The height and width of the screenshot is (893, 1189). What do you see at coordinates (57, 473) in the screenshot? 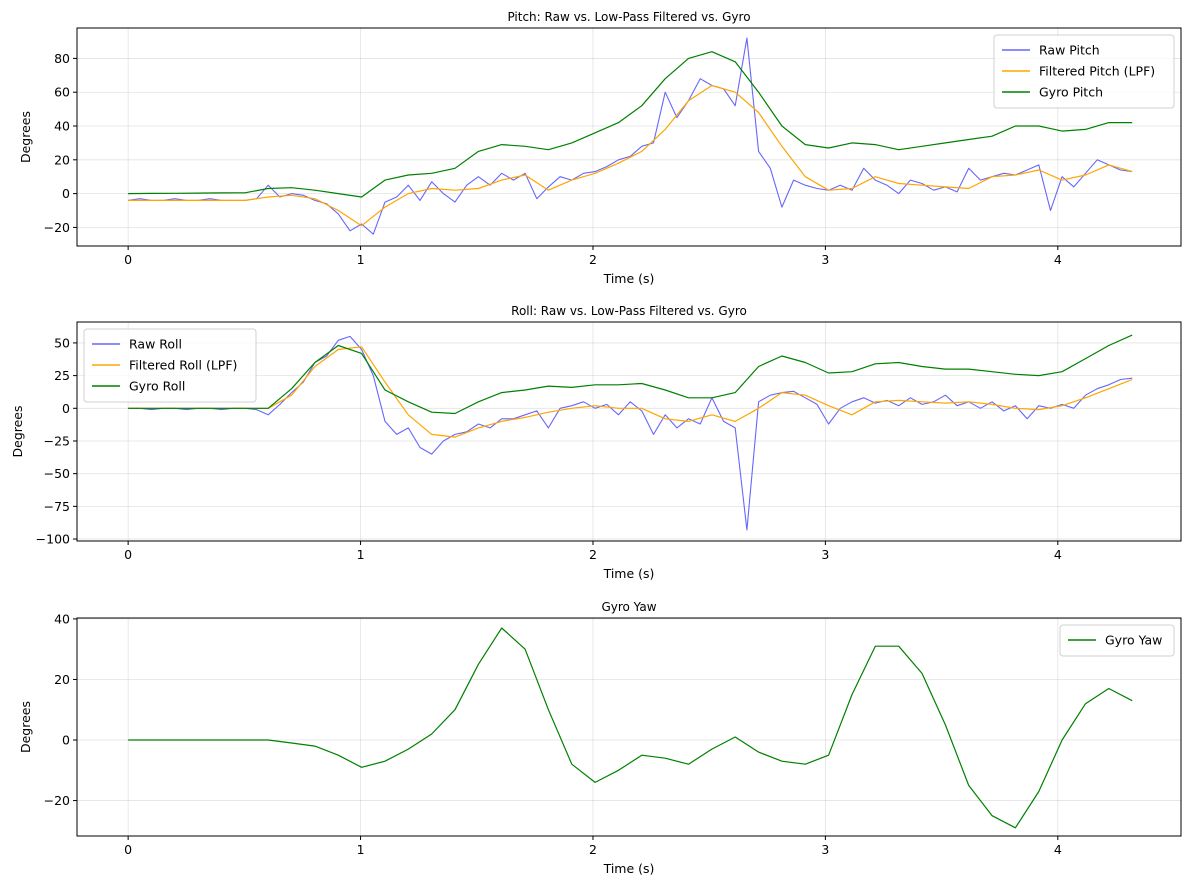
I see `y-tick-label: −50` at bounding box center [57, 473].